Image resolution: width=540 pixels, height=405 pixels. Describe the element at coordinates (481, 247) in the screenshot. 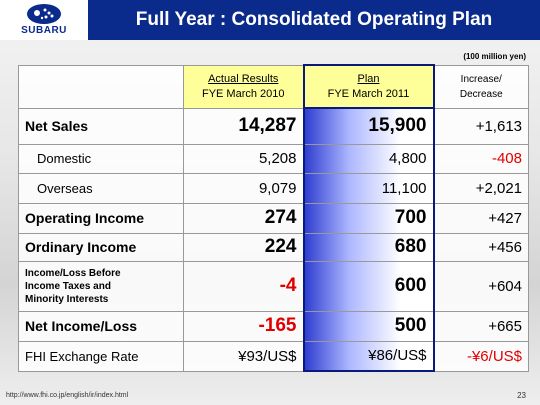

I see `value-cell: +456` at that location.